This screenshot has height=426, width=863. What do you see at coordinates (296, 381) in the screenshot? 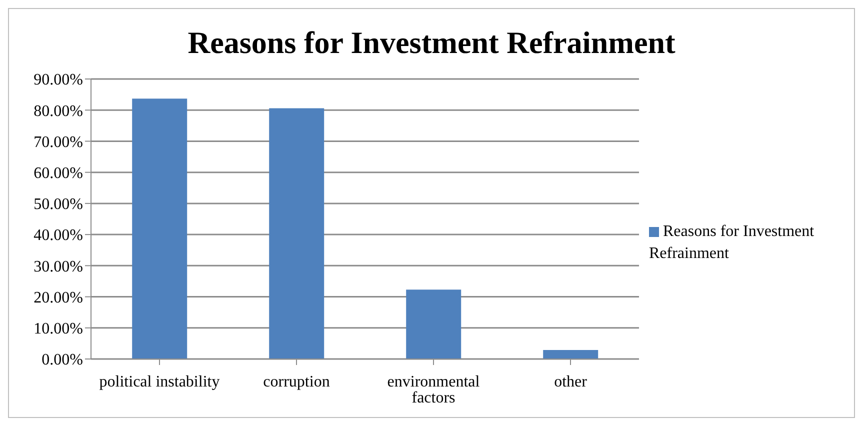
I see `x-tick-label: corruption` at bounding box center [296, 381].